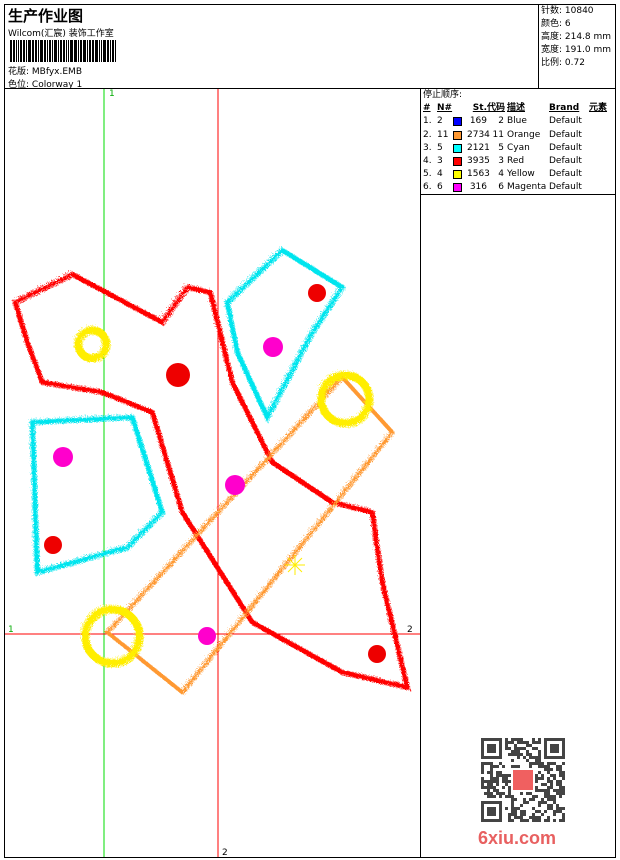 This screenshot has height=860, width=620. I want to click on table-row: 2. 11 2734 11 Orange Default, so click(502, 134).